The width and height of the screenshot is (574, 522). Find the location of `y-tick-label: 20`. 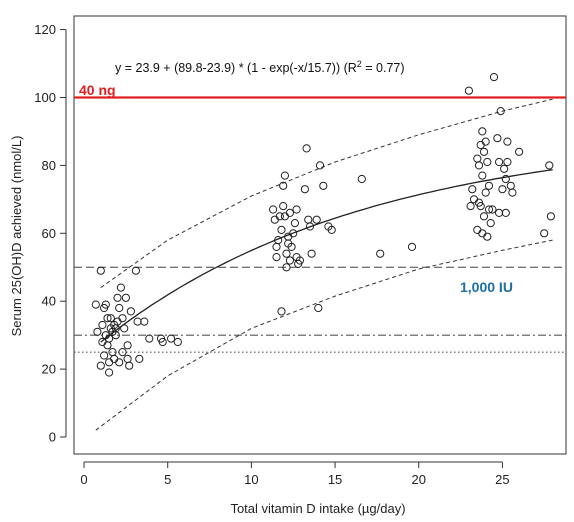

y-tick-label: 20 is located at coordinates (49, 369).